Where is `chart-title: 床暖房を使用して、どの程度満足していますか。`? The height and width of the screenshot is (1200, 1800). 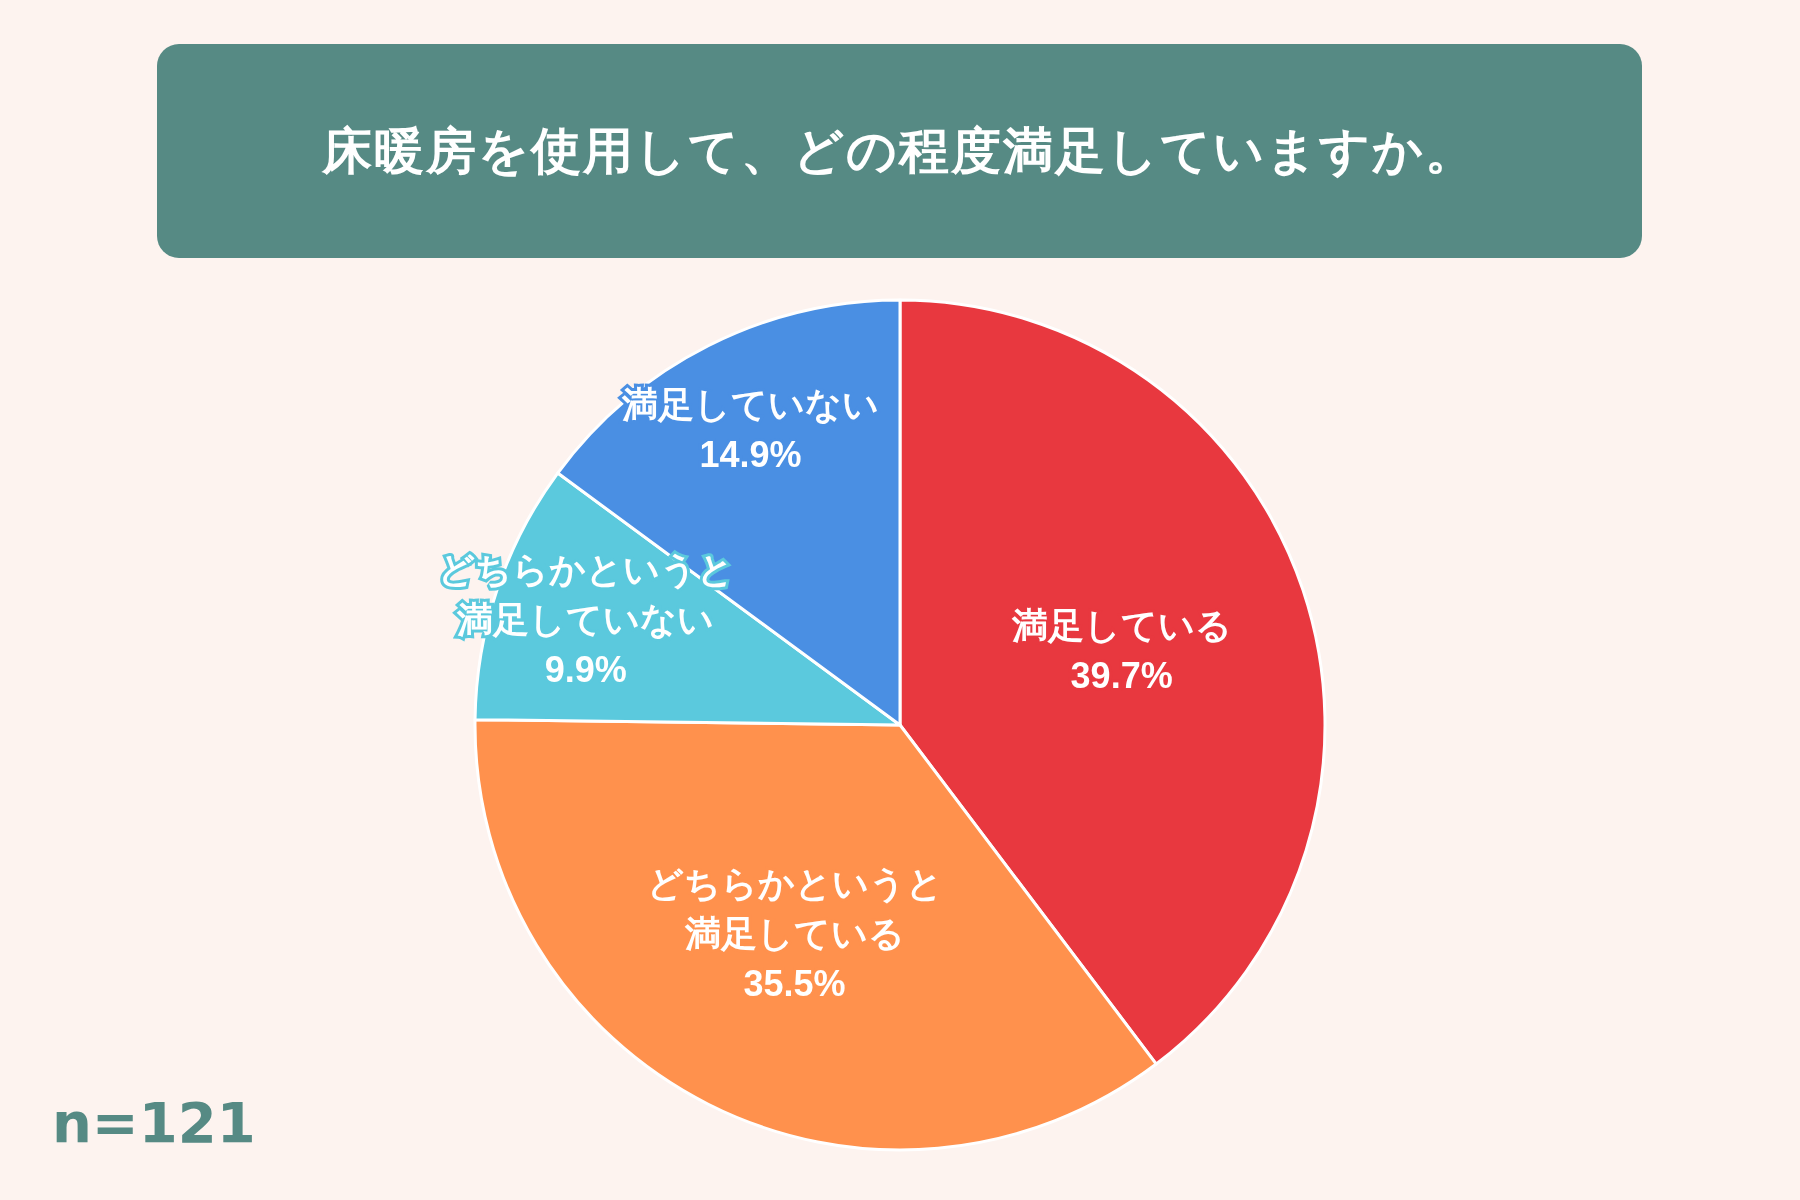 chart-title: 床暖房を使用して、どの程度満足していますか。 is located at coordinates (899, 151).